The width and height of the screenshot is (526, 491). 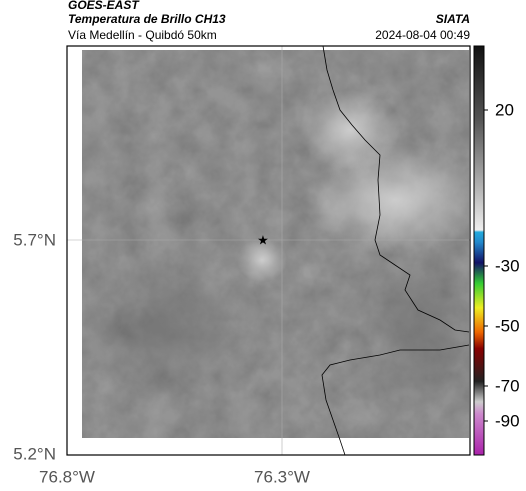 I want to click on colorbar, so click(x=479, y=250).